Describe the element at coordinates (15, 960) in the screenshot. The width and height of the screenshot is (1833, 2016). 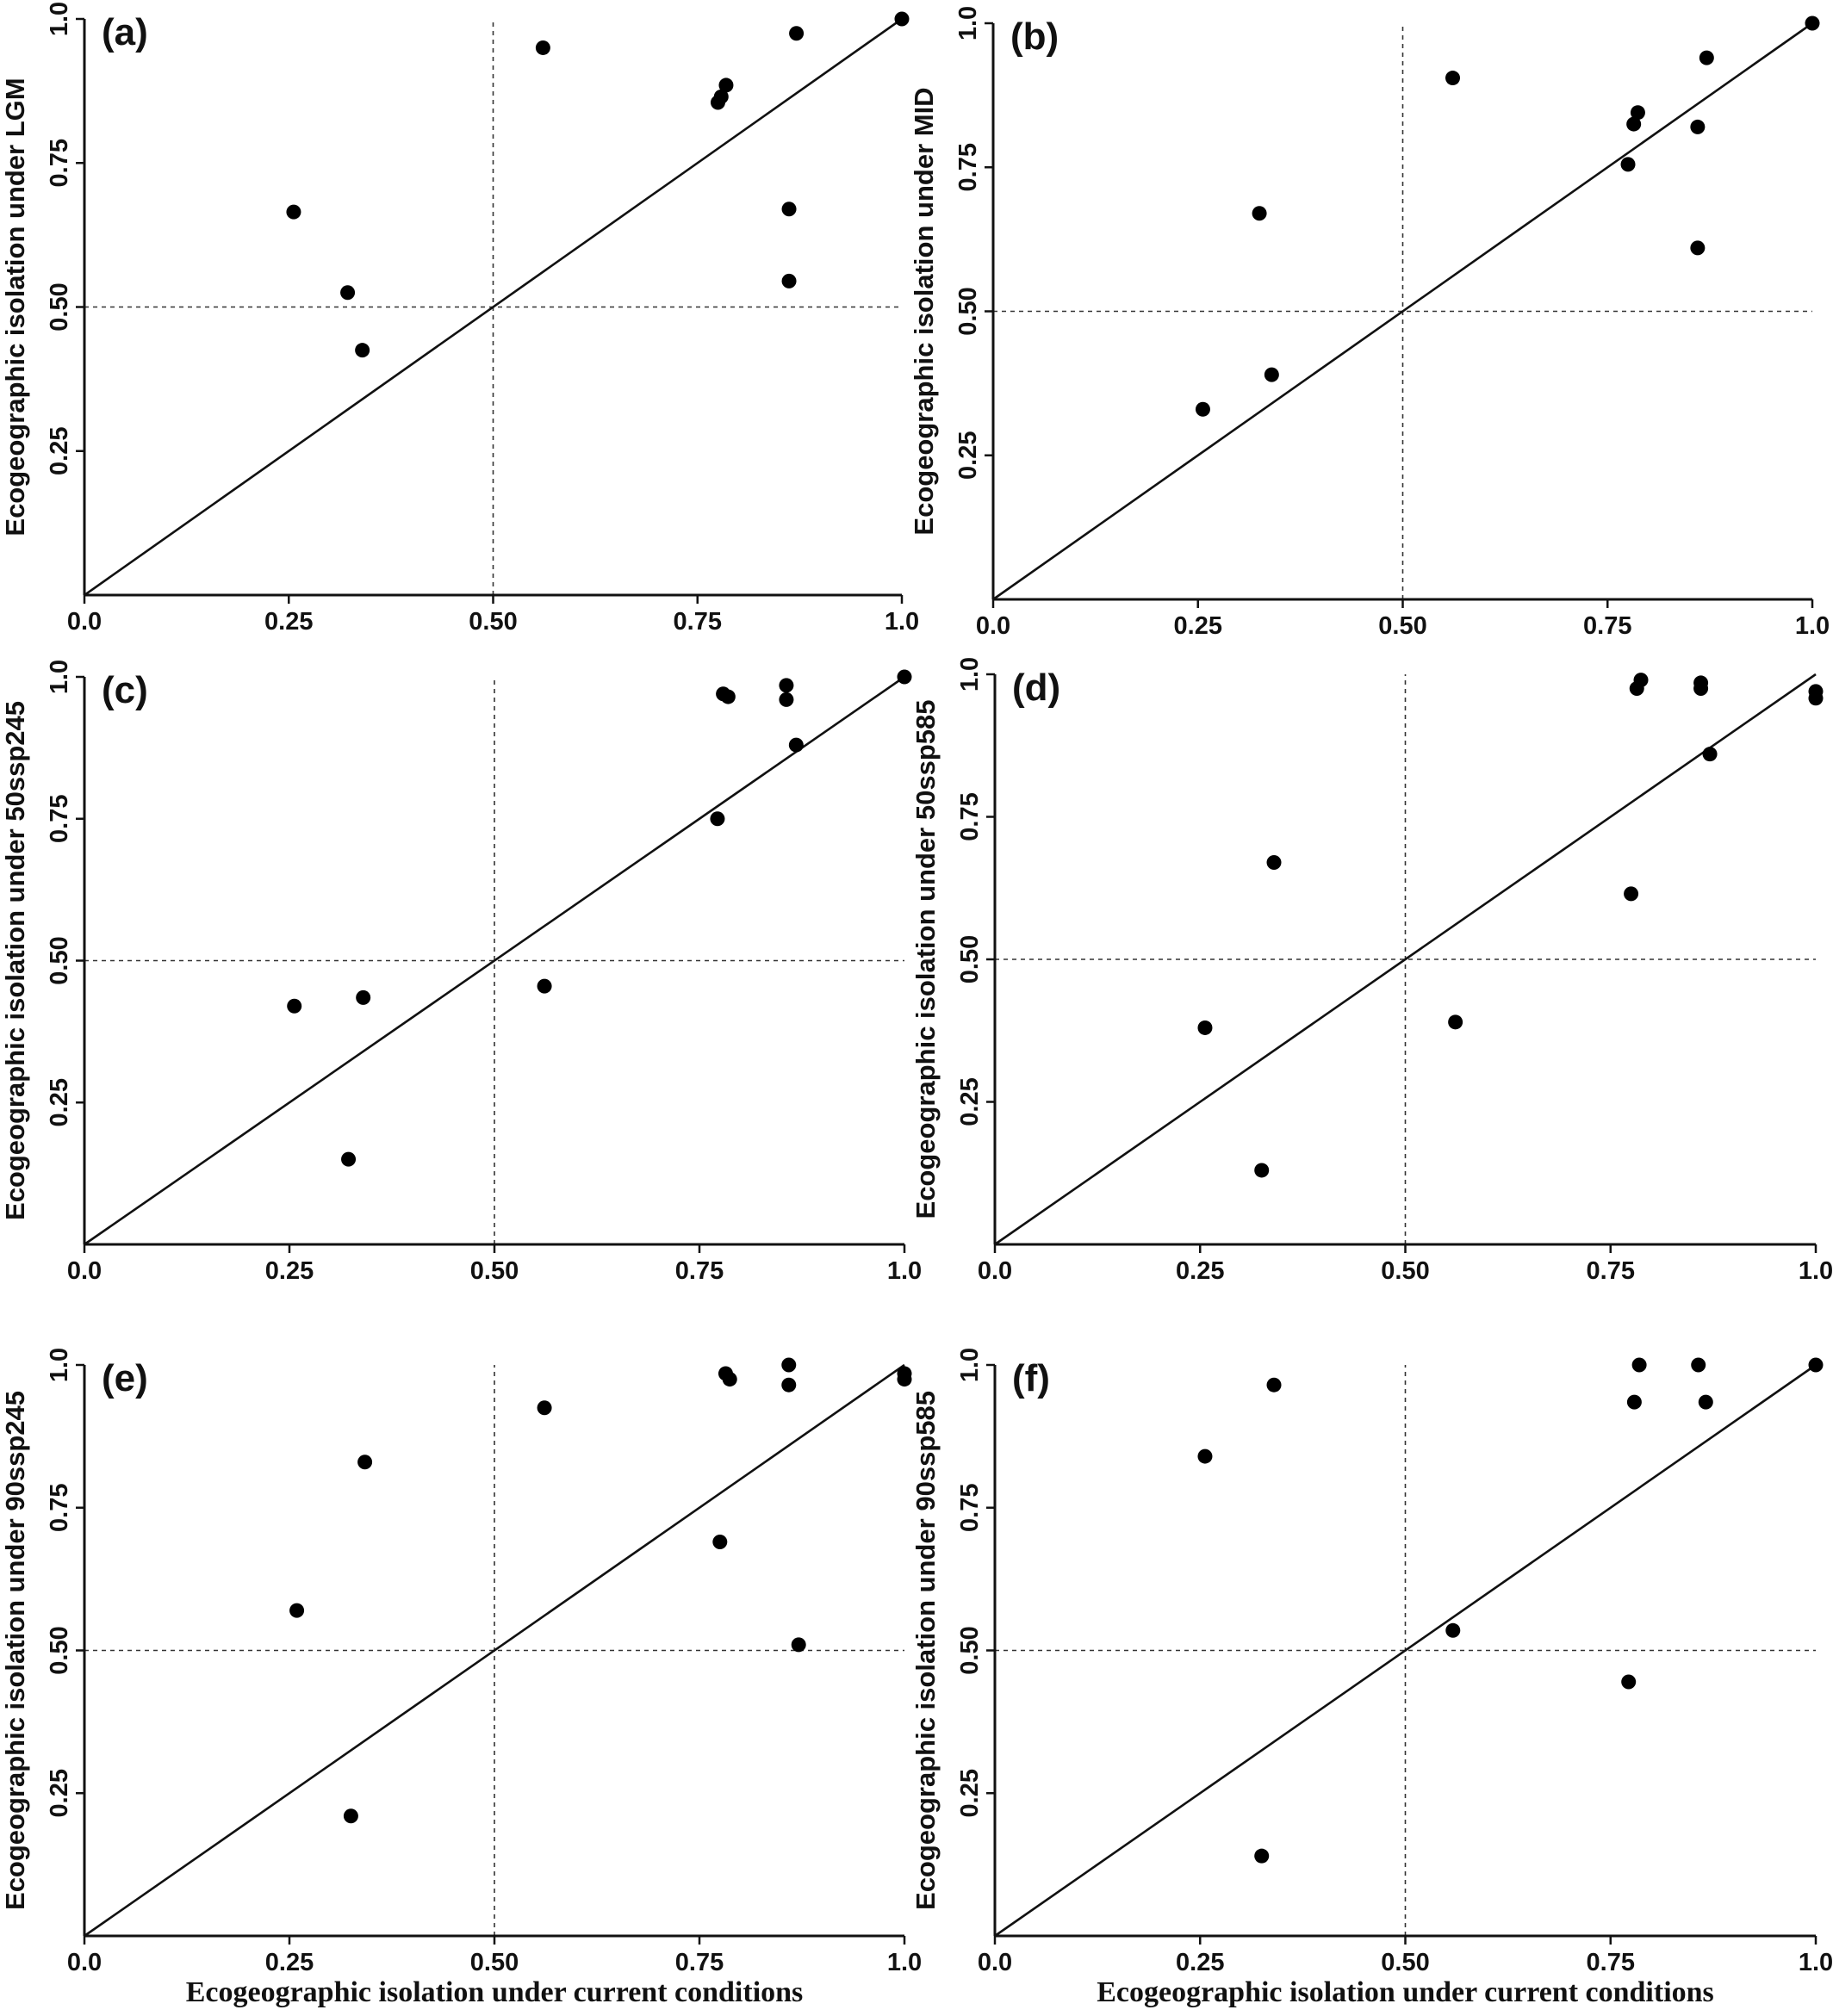
I see `y-axis-title: Ecogeographic isolation under 50ssp245` at that location.